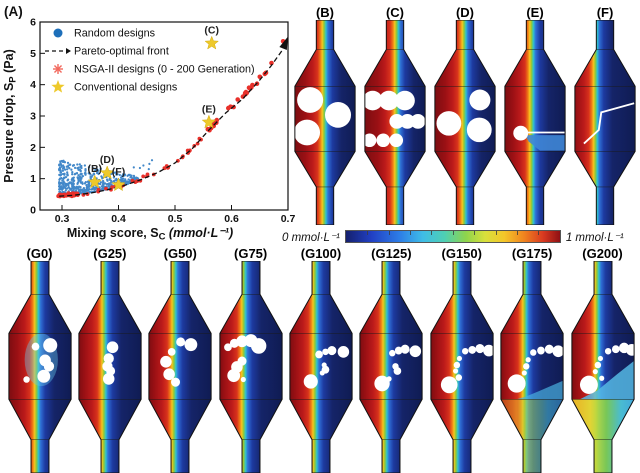  What do you see at coordinates (150, 234) in the screenshot?
I see `x-axis-label: Mixing score, SC (mmol·L⁻¹)` at bounding box center [150, 234].